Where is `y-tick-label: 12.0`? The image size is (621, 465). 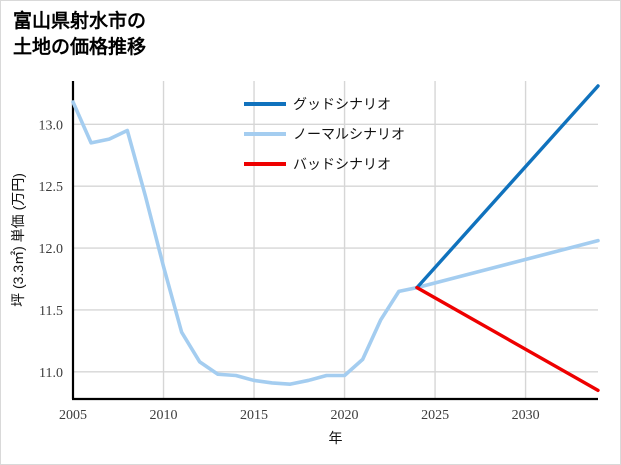 y-tick-label: 12.0 is located at coordinates (51, 249).